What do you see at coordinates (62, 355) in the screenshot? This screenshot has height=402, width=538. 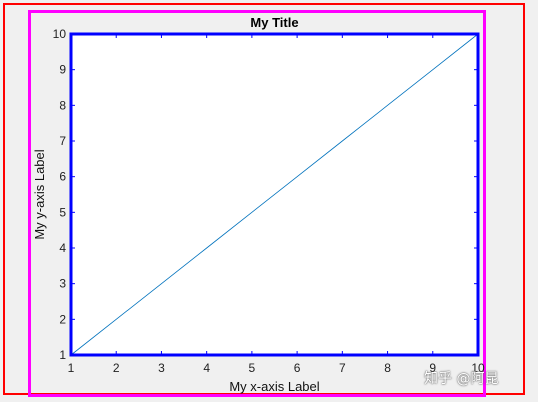 I see `y-tick-label: 1` at bounding box center [62, 355].